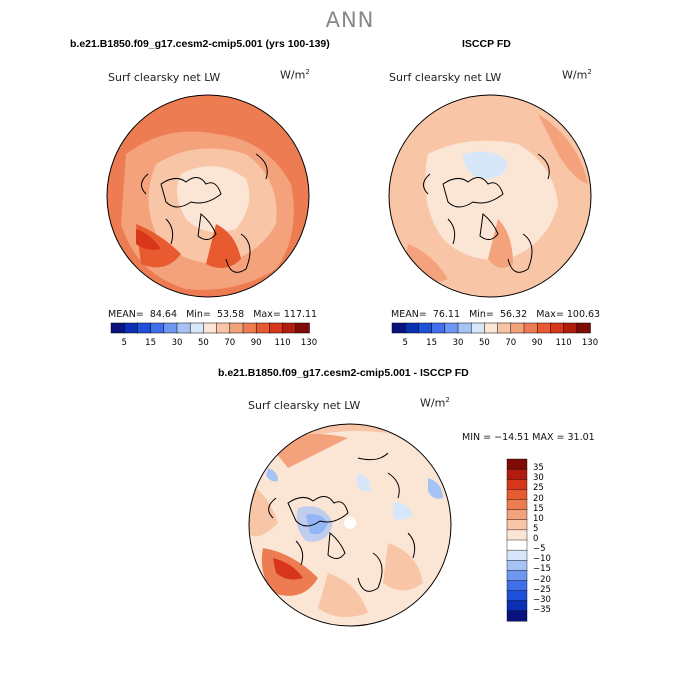 The image size is (700, 700). Describe the element at coordinates (208, 196) in the screenshot. I see `model-polar-map` at that location.